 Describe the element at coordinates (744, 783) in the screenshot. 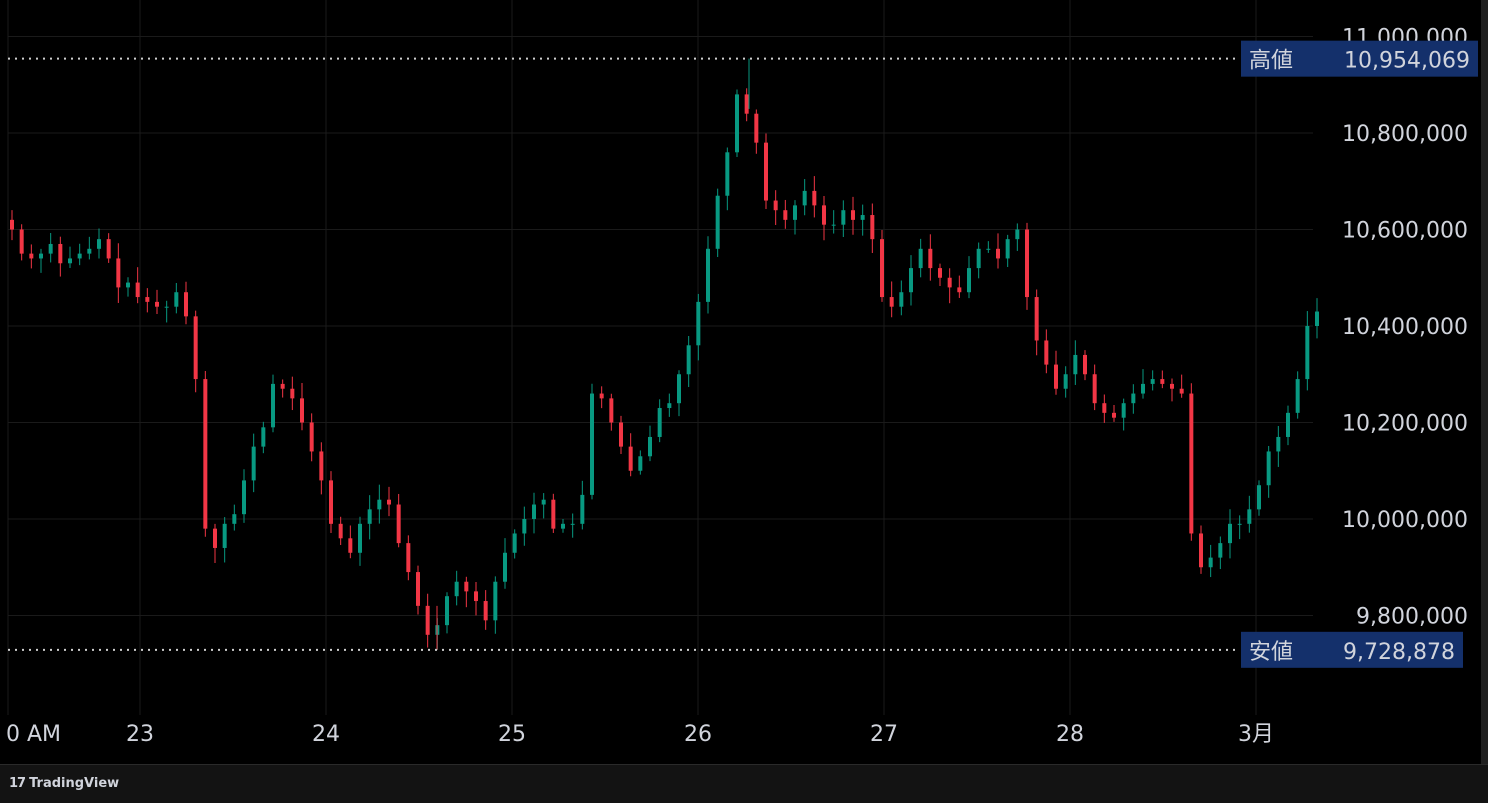

I see `footer: 17 TradingView` at that location.